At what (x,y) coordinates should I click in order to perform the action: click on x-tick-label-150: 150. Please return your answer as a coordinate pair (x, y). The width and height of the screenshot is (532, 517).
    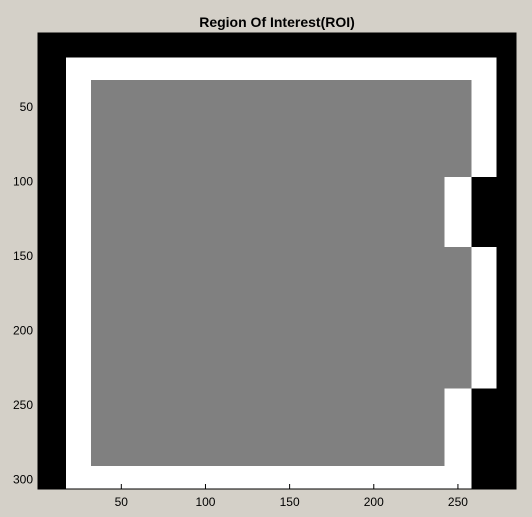
    Looking at the image, I should click on (290, 502).